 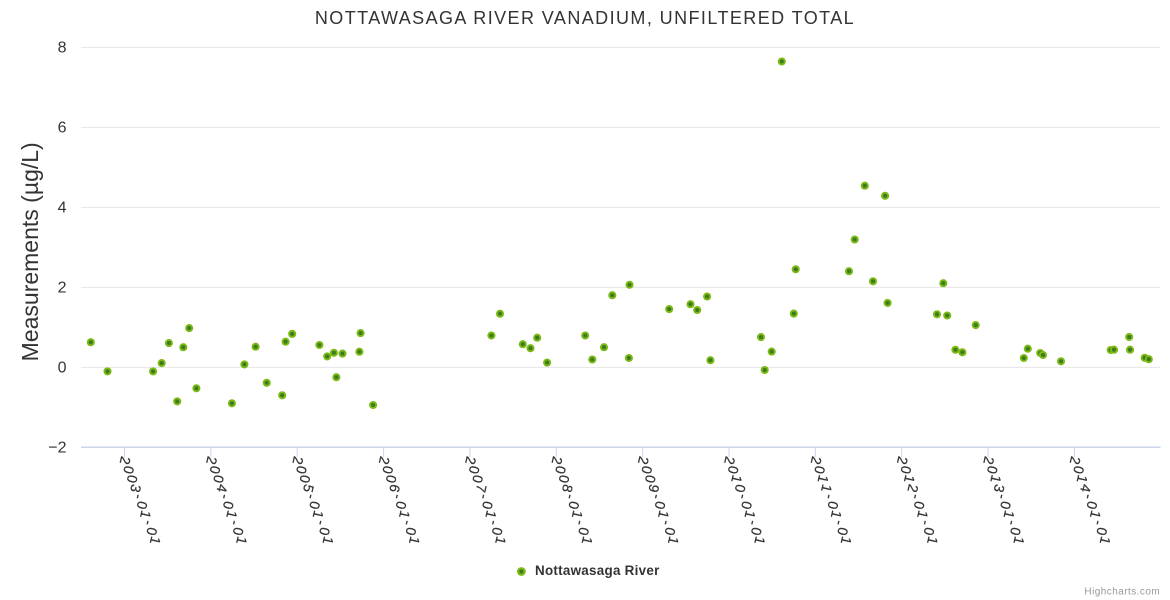 I want to click on svg-text: Nottawasaga River, so click(x=597, y=570).